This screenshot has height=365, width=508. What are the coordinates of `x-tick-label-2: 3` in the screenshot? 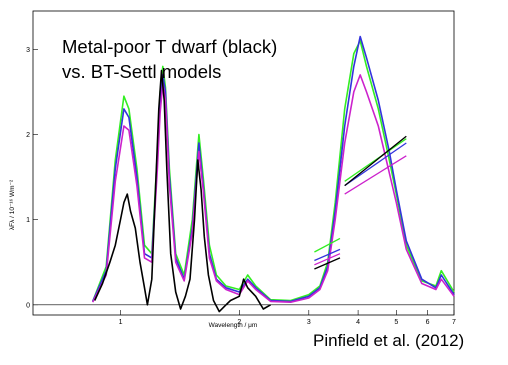 It's located at (309, 322).